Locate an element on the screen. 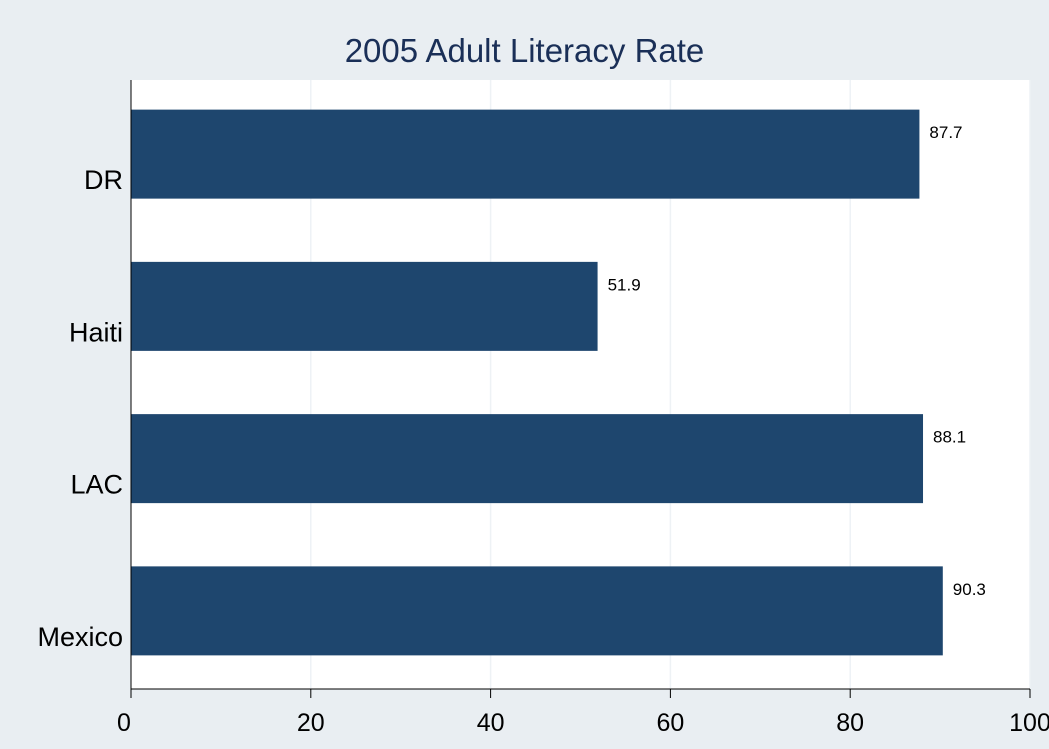 The width and height of the screenshot is (1049, 749). bar-dr is located at coordinates (525, 154).